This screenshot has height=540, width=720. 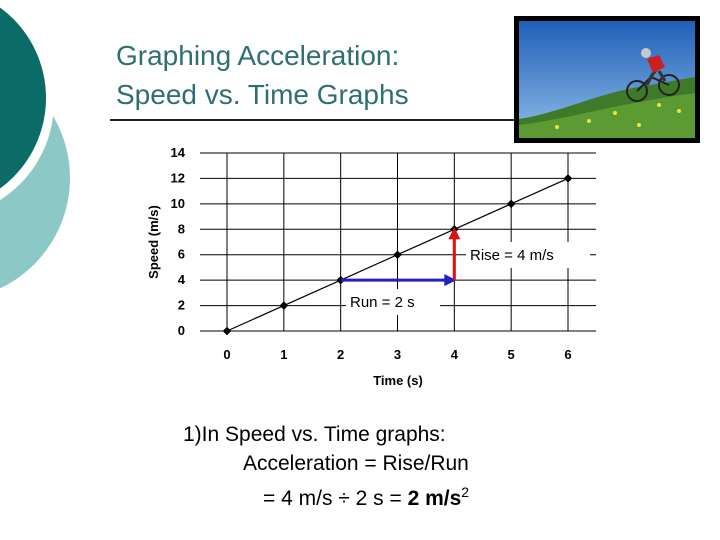 I want to click on y-tick-label: 4, so click(x=182, y=279).